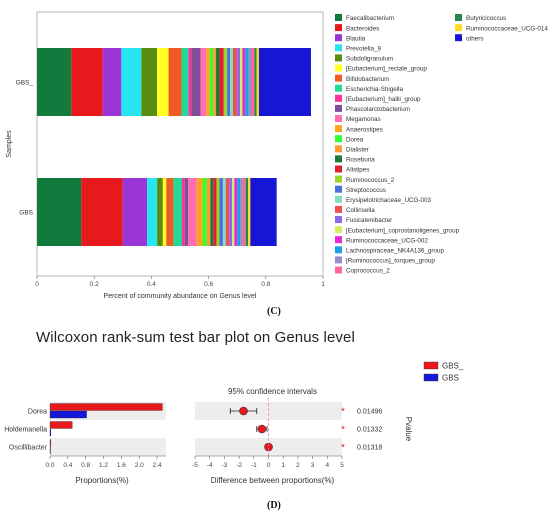  Describe the element at coordinates (338, 58) in the screenshot. I see `legend-swatch-subdoligranulum` at that location.